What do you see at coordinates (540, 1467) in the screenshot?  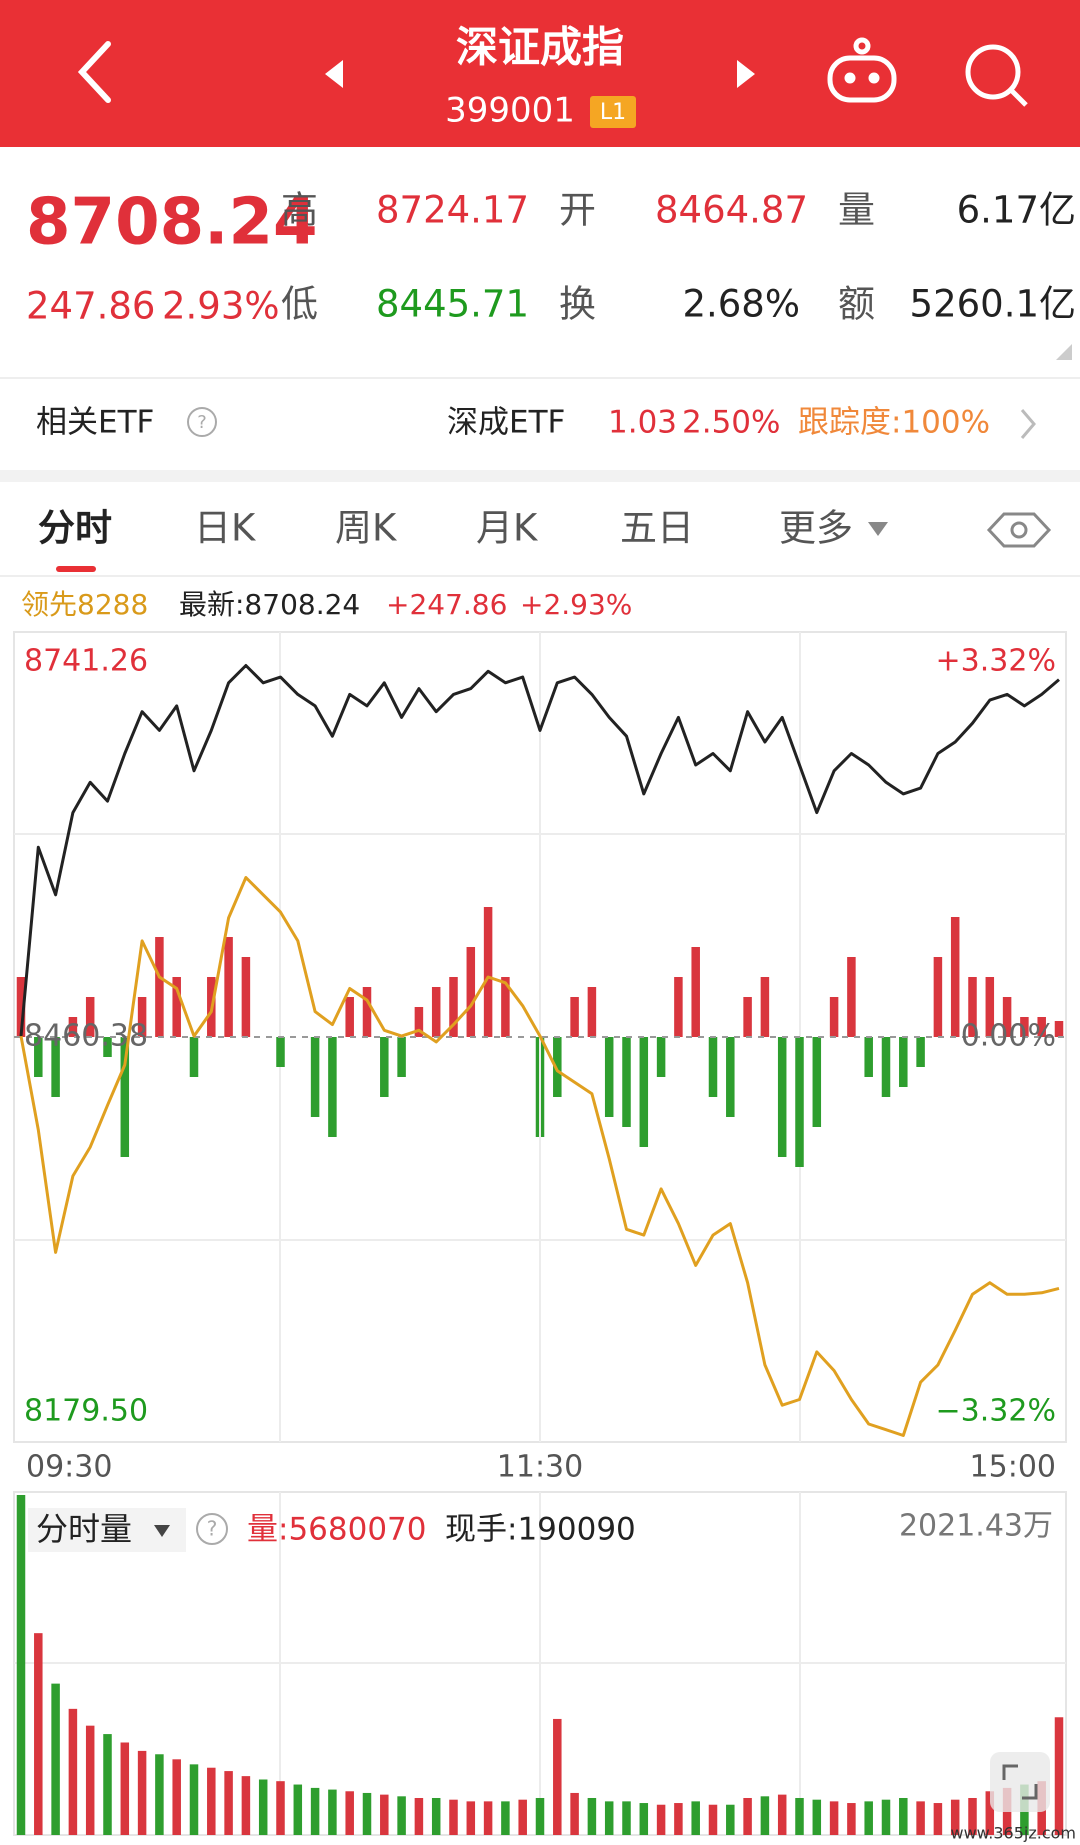 I see `x-tick-label: 11:30` at bounding box center [540, 1467].